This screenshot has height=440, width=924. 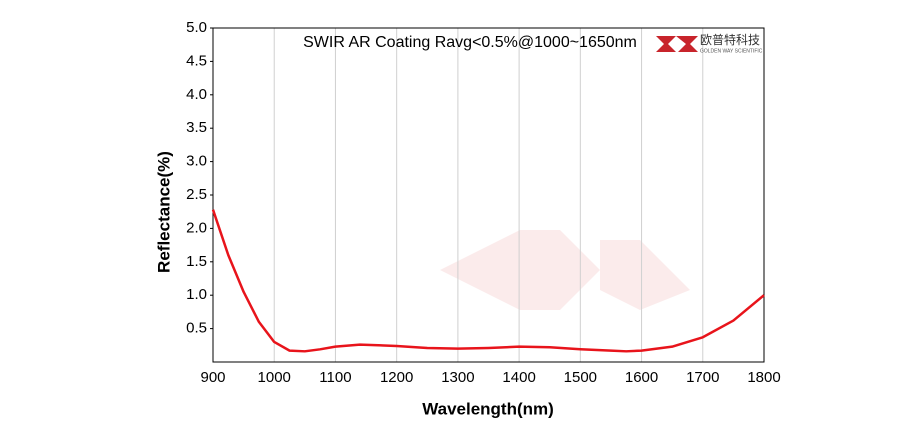 What do you see at coordinates (518, 377) in the screenshot?
I see `x-tick-label: 1400` at bounding box center [518, 377].